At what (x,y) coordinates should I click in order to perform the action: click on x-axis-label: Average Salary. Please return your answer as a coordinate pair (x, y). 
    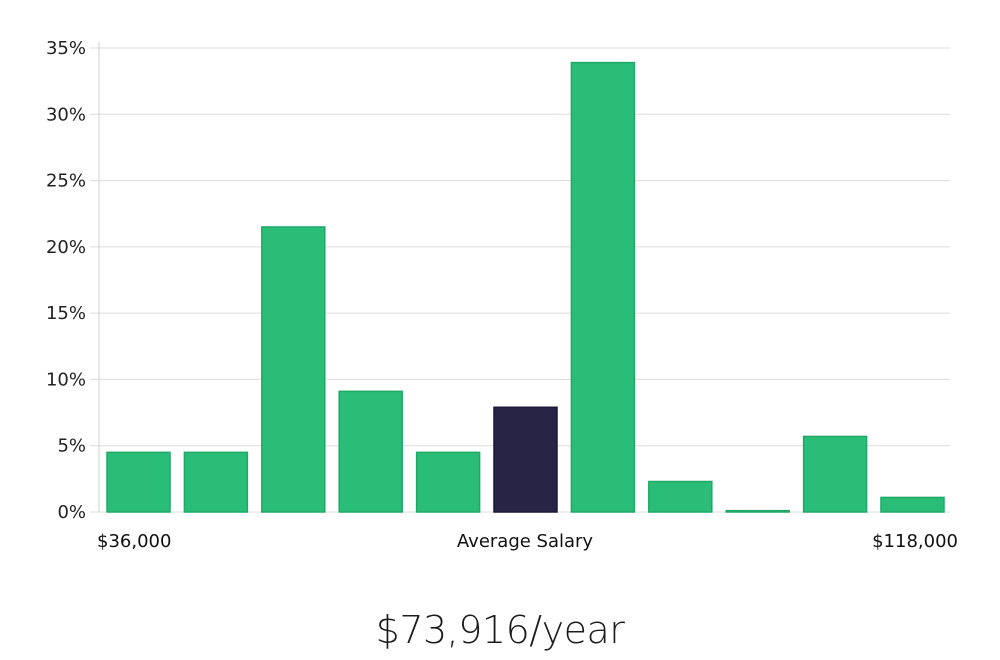
    Looking at the image, I should click on (525, 541).